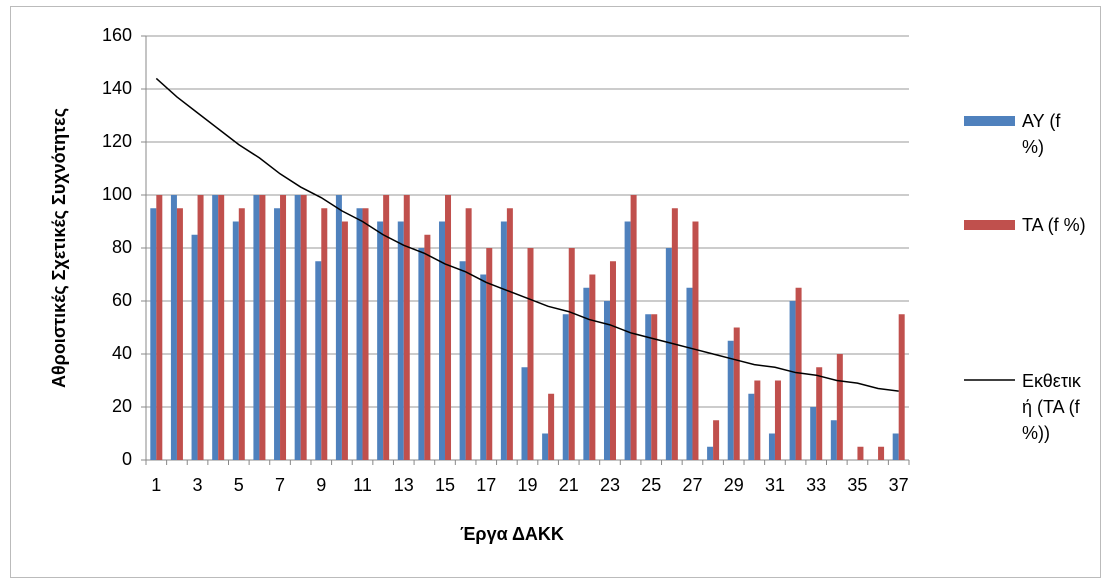  Describe the element at coordinates (117, 194) in the screenshot. I see `y-tick-label: 100` at that location.